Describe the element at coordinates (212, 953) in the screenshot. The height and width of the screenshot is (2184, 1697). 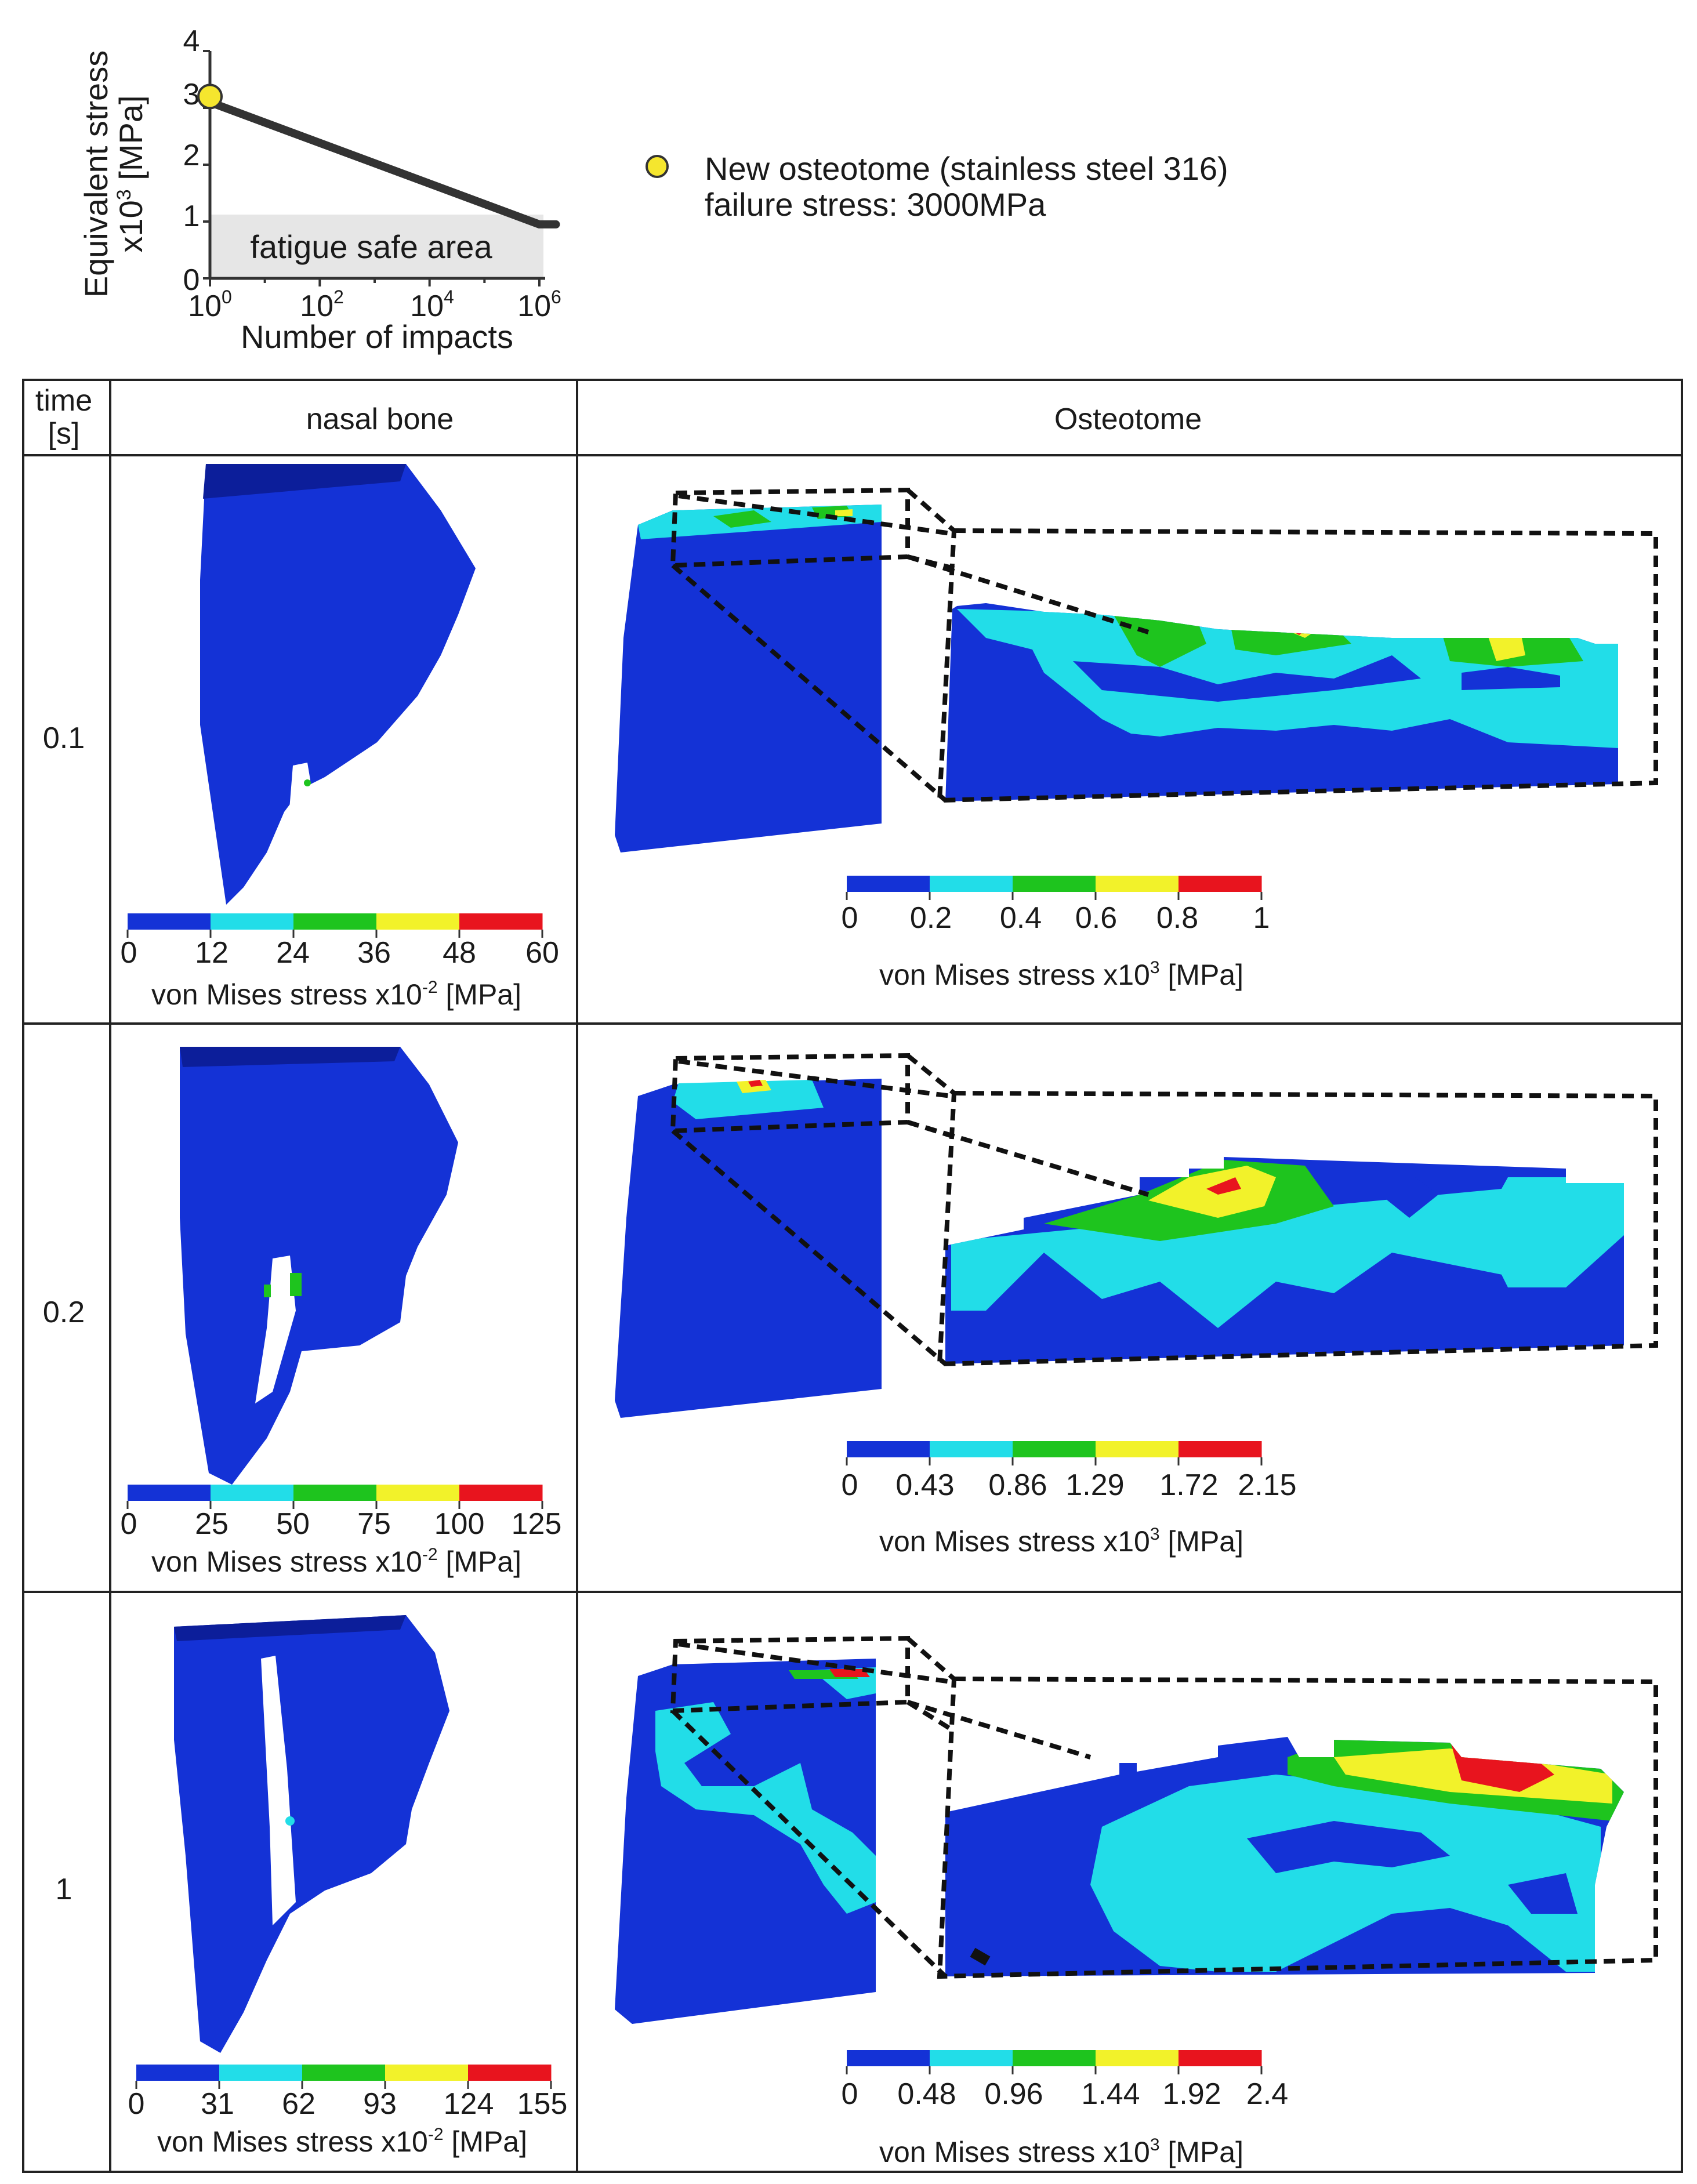
I see `scale-tick: 12` at that location.